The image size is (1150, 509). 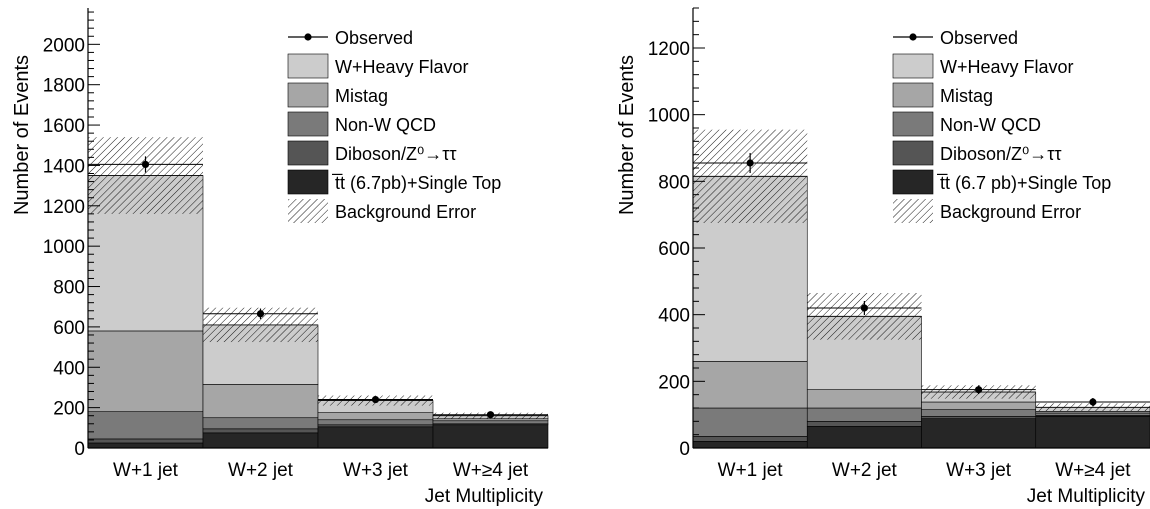 I want to click on y-tick-label: 1600, so click(x=64, y=126).